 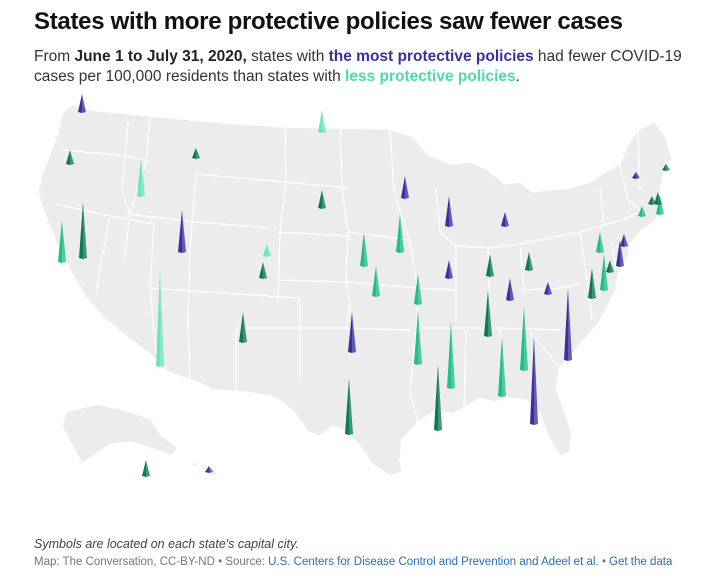 I want to click on spike-mi, so click(x=505, y=219).